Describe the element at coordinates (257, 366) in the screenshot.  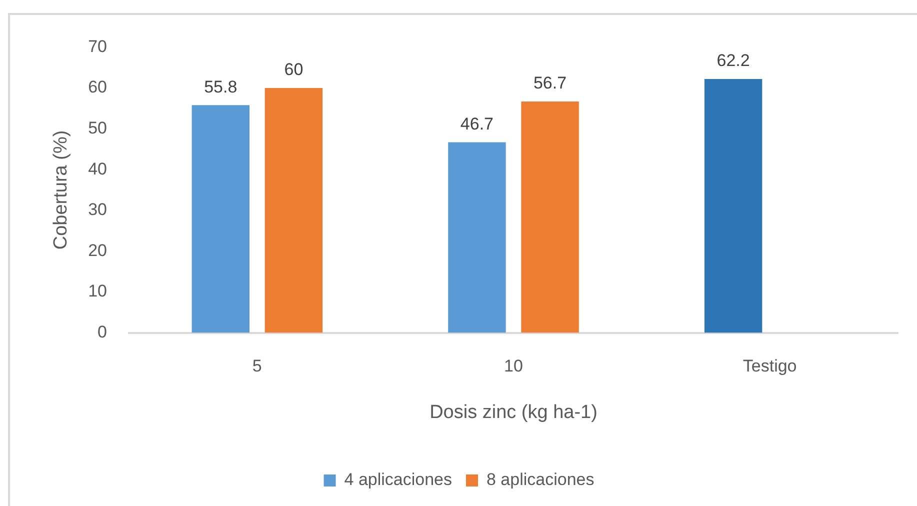
I see `x-tick-label: 5` at that location.